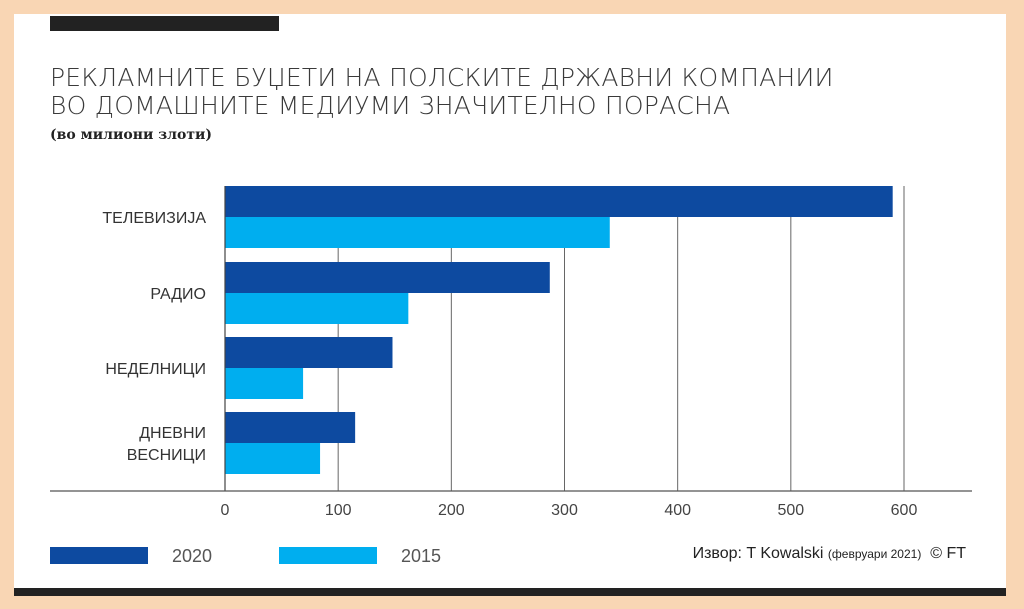  What do you see at coordinates (904, 510) in the screenshot?
I see `x-tick-label: 600` at bounding box center [904, 510].